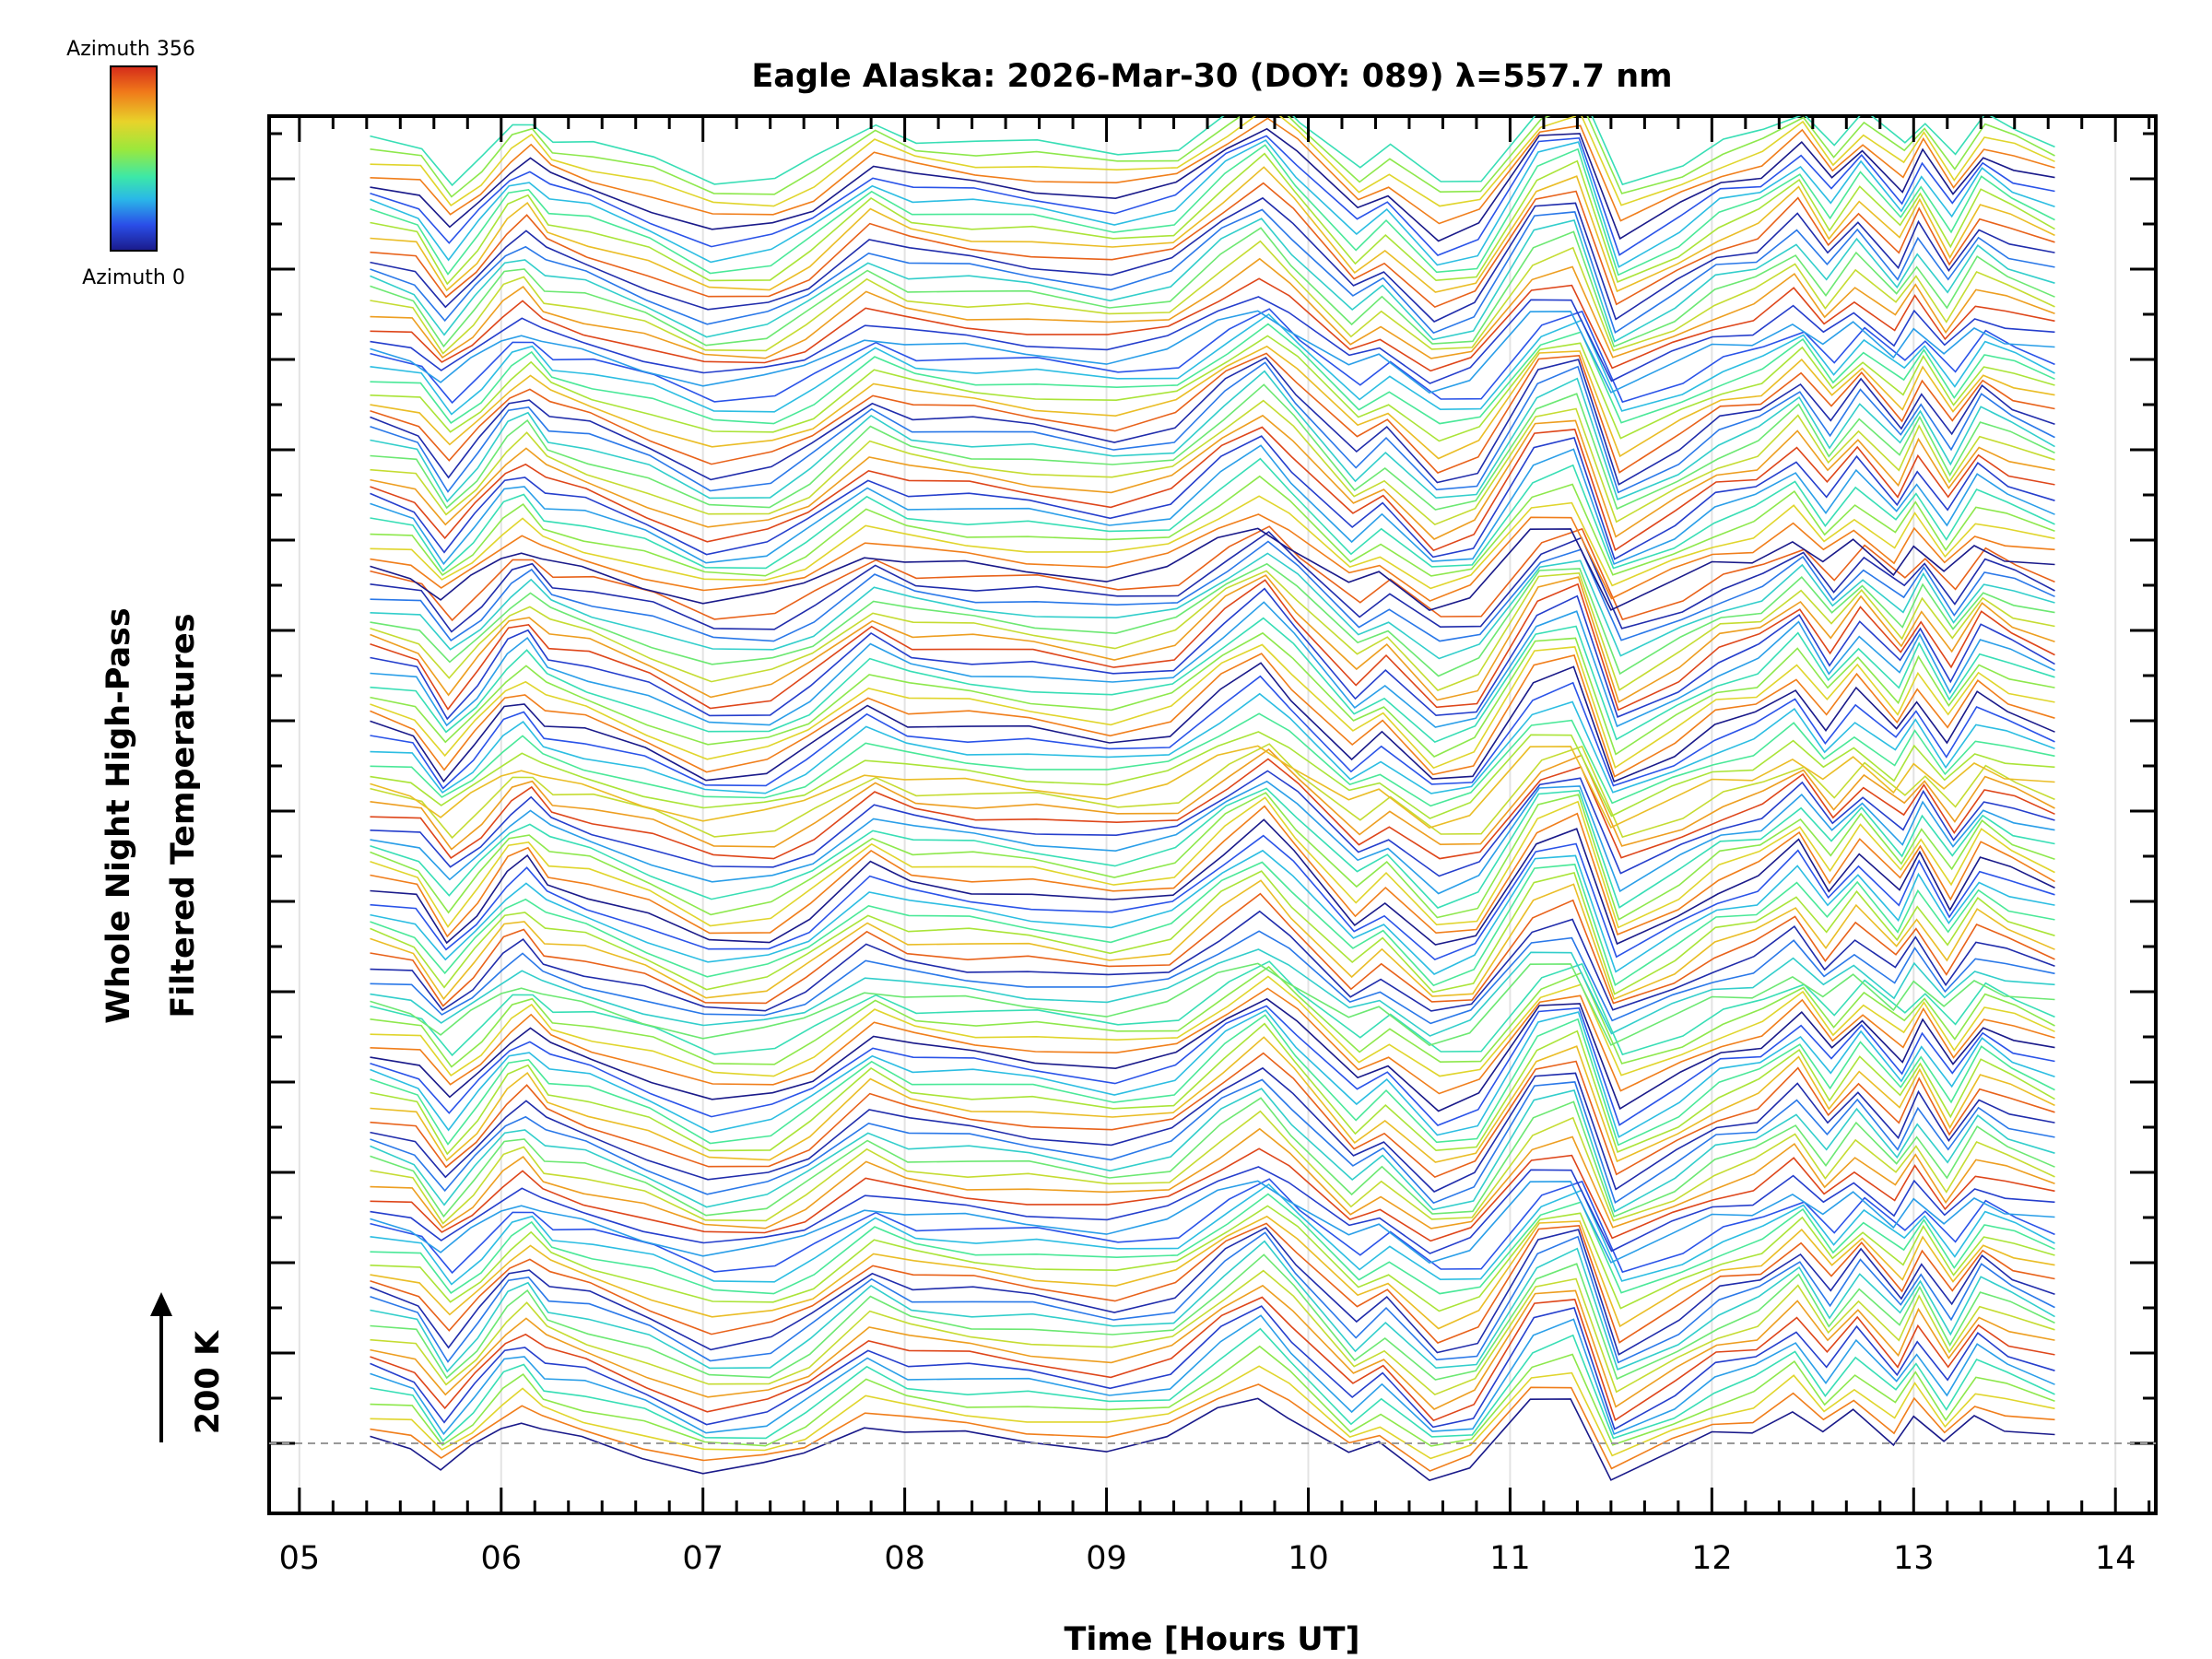 This screenshot has height=1659, width=2212. I want to click on colorbar-top-label: Azimuth 356, so click(130, 49).